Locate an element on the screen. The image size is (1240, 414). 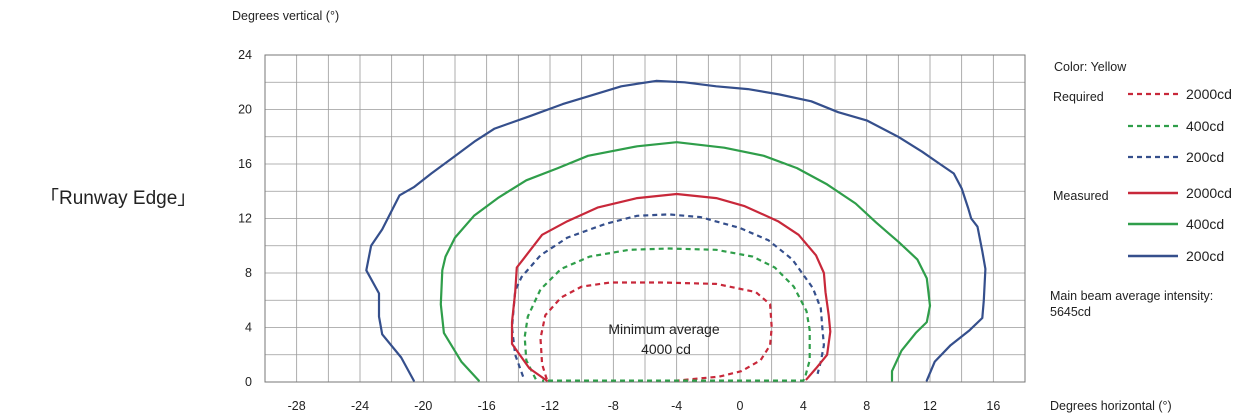
y-tick-label: 8 is located at coordinates (248, 273).